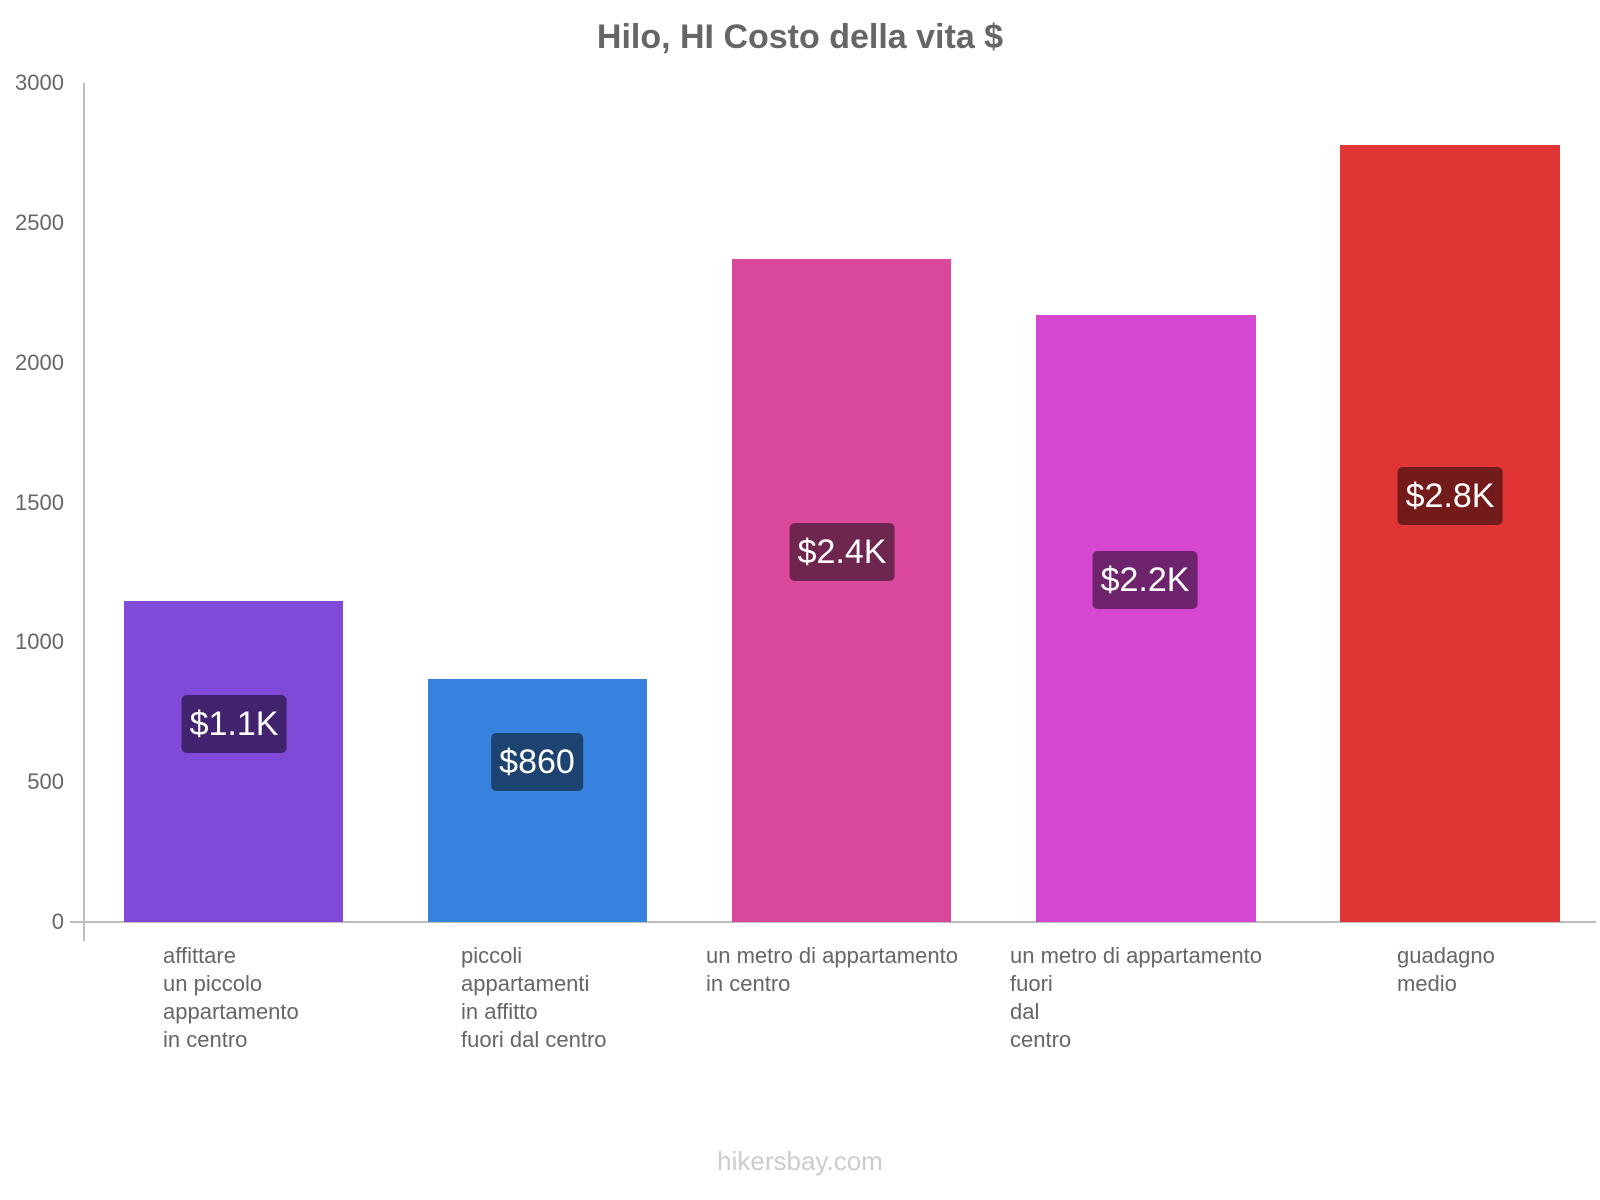  I want to click on bar-small-apartments-outside-center, so click(537, 800).